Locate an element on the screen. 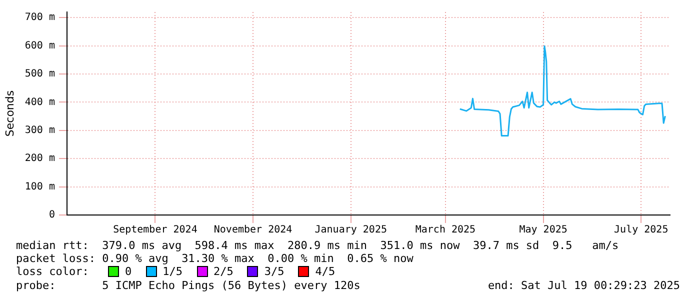 The width and height of the screenshot is (697, 297). y-tick-label: 700 m is located at coordinates (39, 18).